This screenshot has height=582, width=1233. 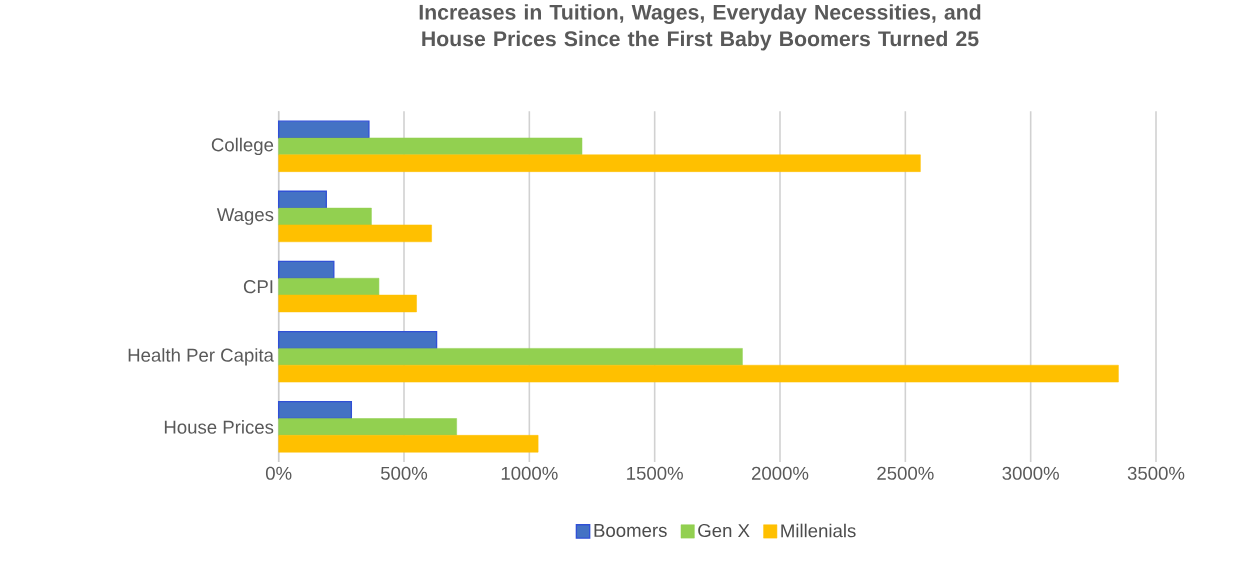 I want to click on x-tick-label: 1000%, so click(x=529, y=473).